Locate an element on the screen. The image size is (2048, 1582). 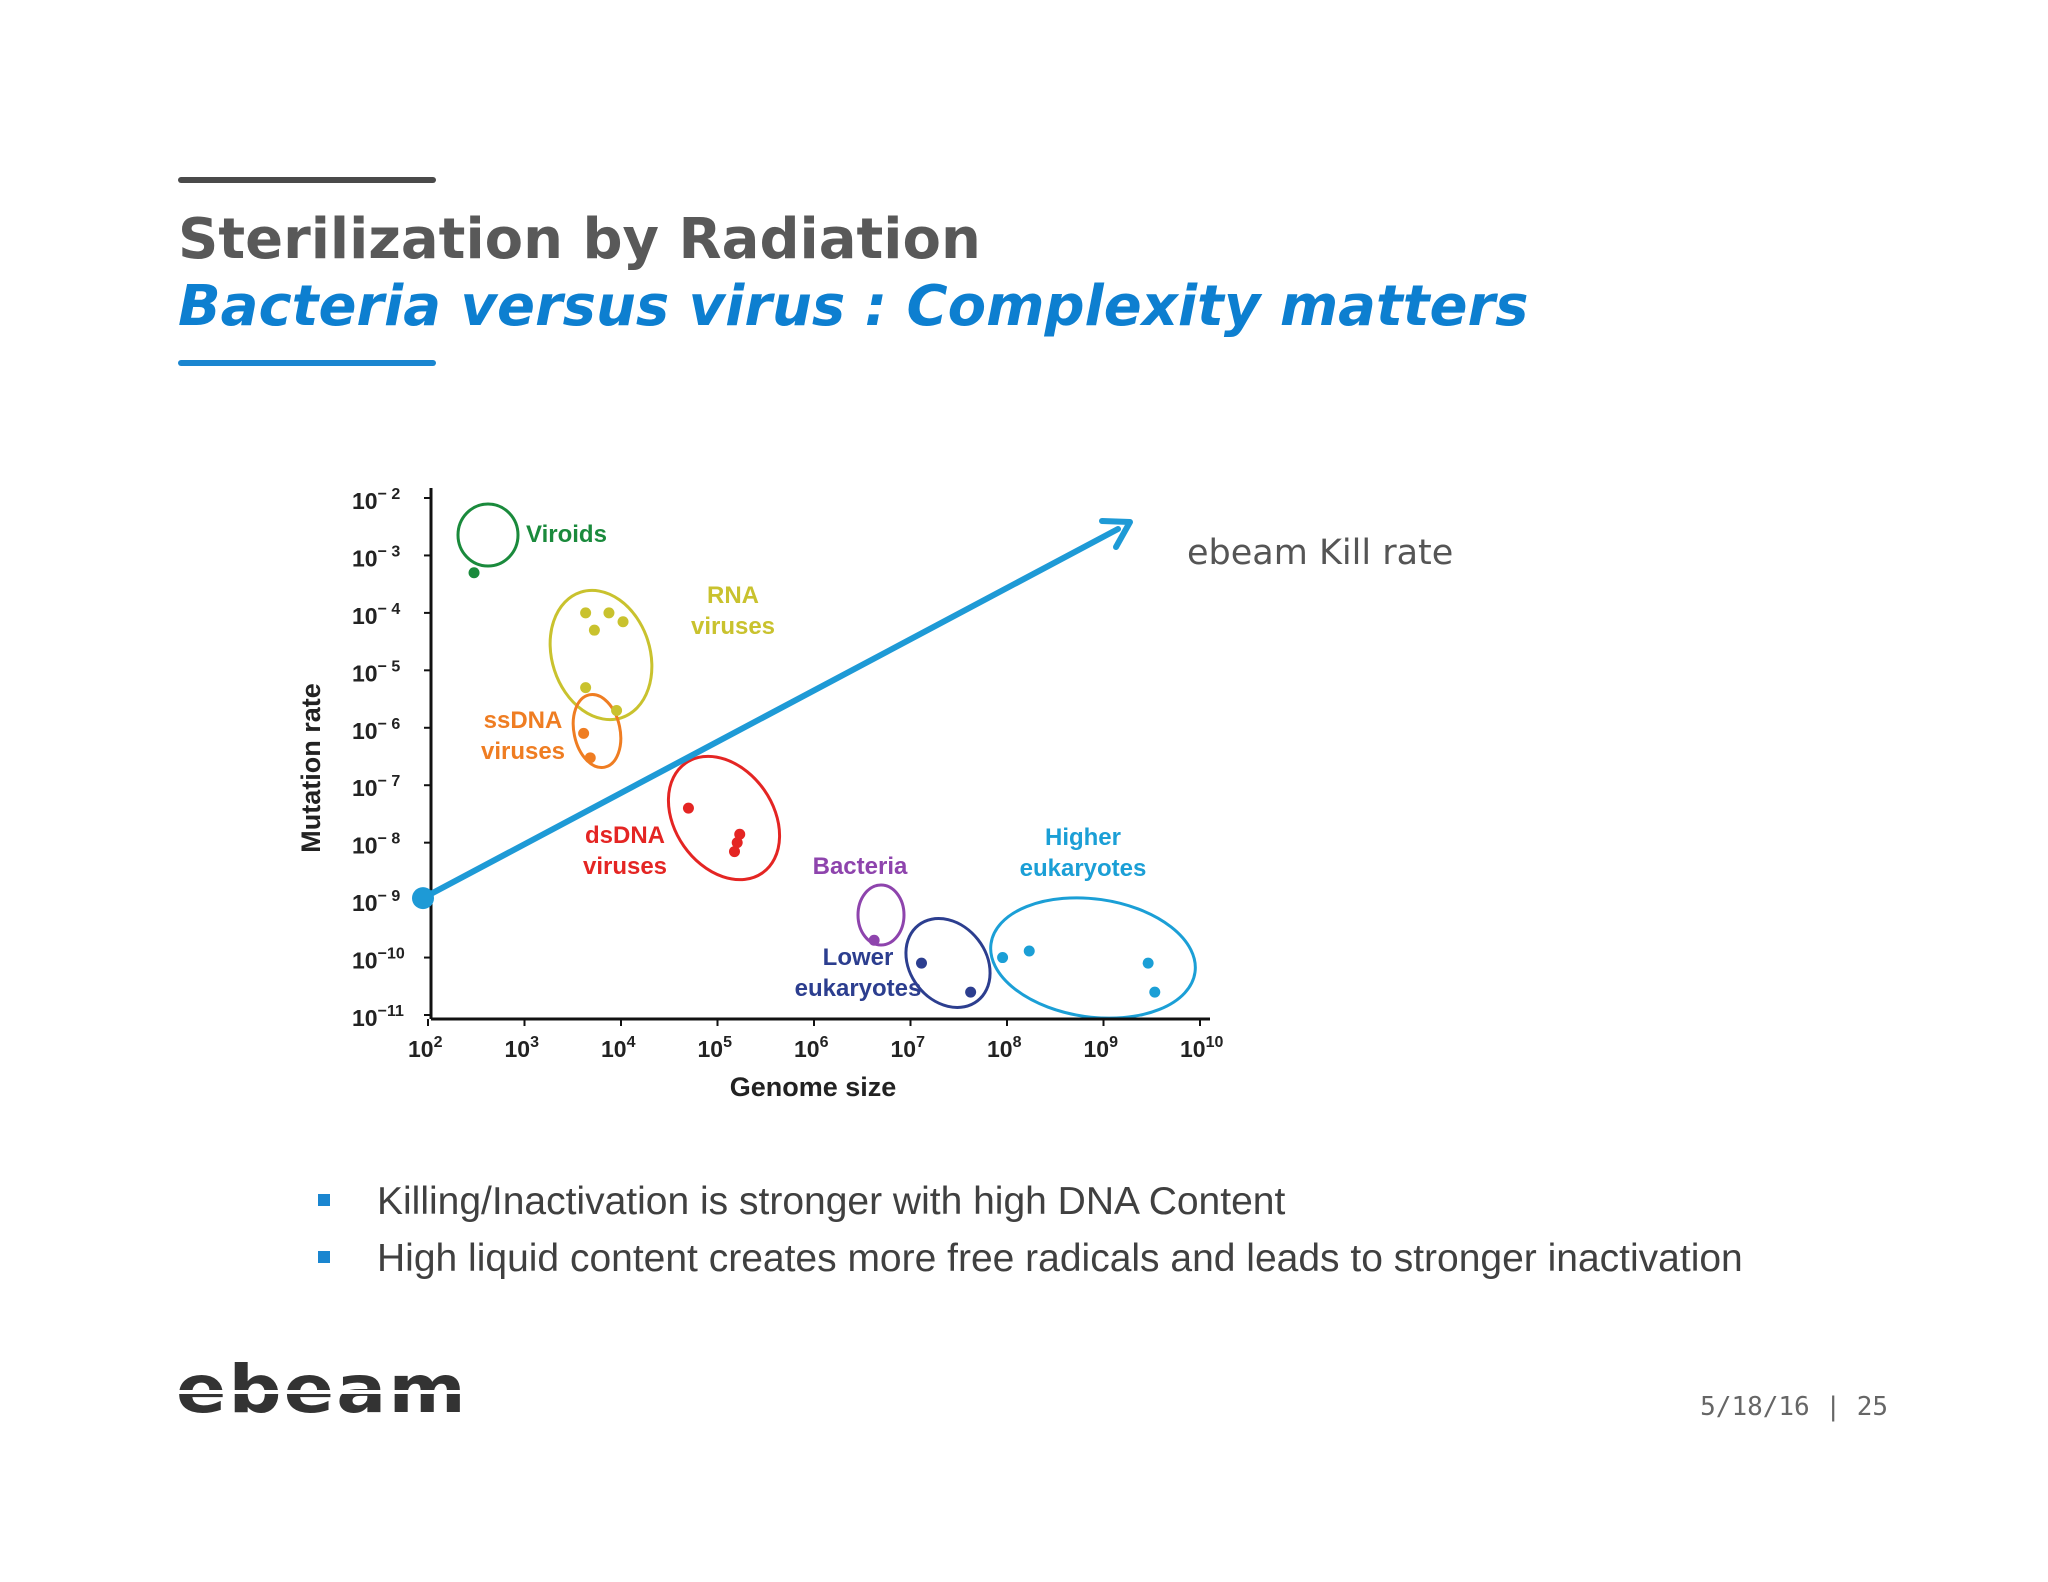
y-tick-label: 10− 5 is located at coordinates (376, 672).